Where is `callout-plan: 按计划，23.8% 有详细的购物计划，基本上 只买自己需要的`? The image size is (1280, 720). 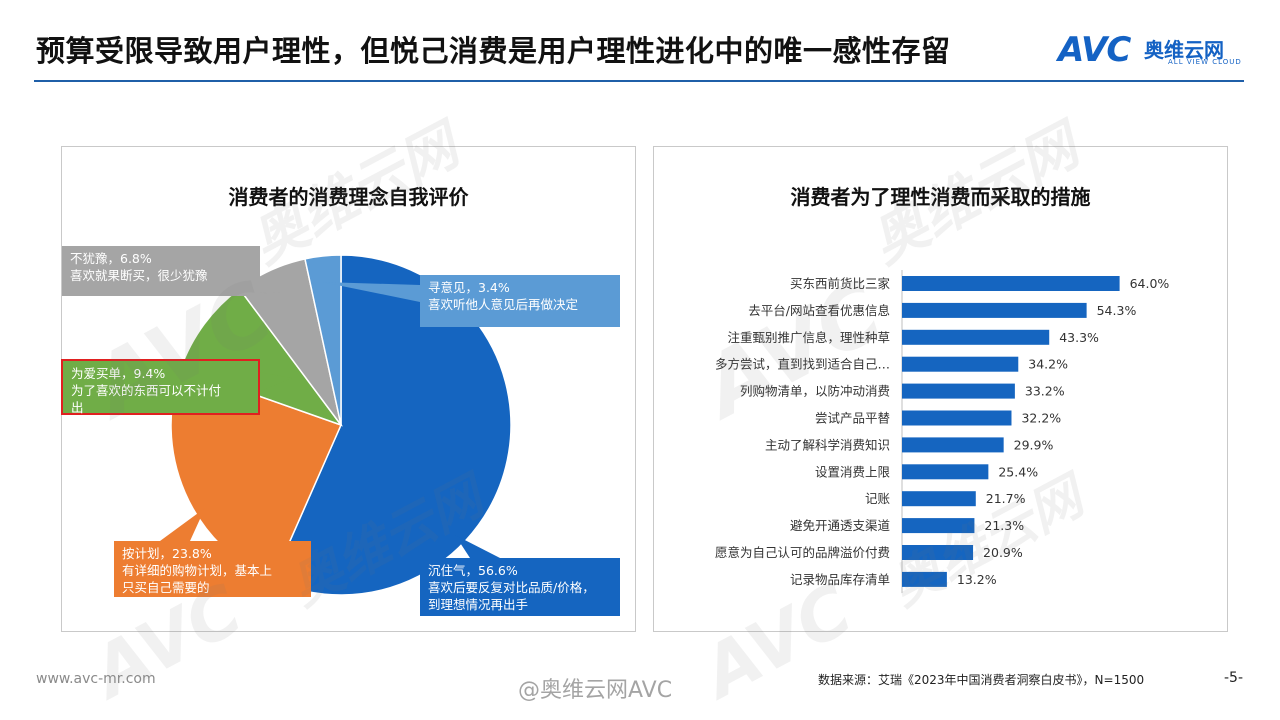
callout-plan: 按计划，23.8% 有详细的购物计划，基本上 只买自己需要的 is located at coordinates (212, 569).